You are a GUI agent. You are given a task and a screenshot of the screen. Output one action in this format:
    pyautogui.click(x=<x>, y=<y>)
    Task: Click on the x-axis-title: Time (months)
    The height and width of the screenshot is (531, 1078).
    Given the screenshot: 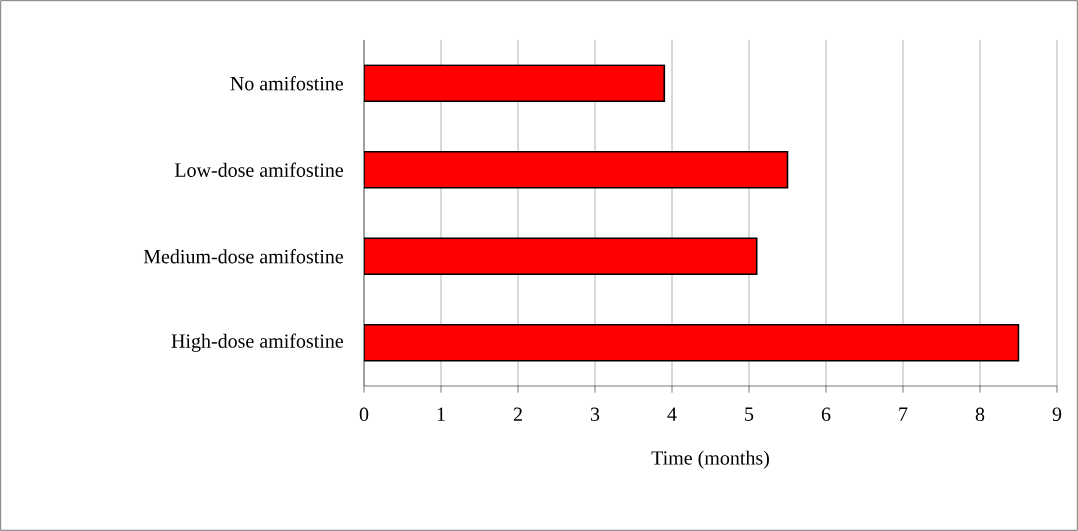 What is the action you would take?
    pyautogui.click(x=710, y=459)
    